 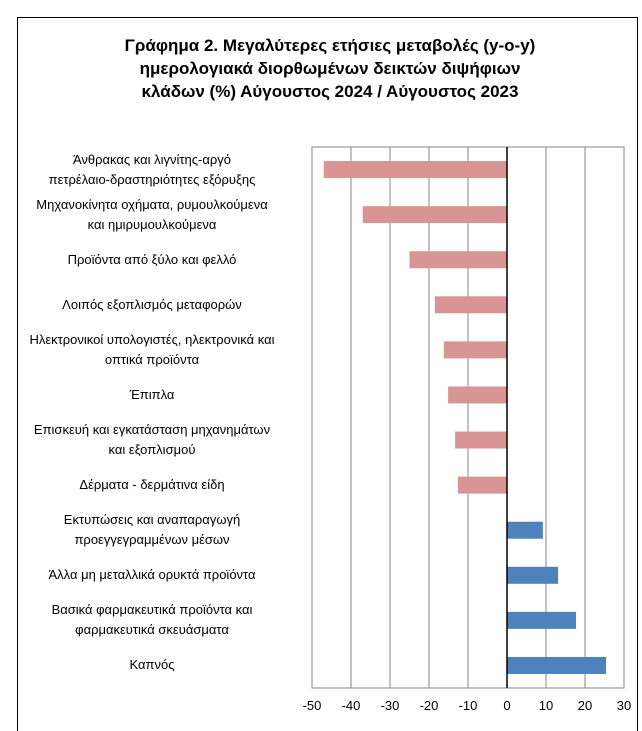 I want to click on y-tick-label: Άλλα μη μεταλλικά ορυκτά προϊόντα, so click(x=152, y=575).